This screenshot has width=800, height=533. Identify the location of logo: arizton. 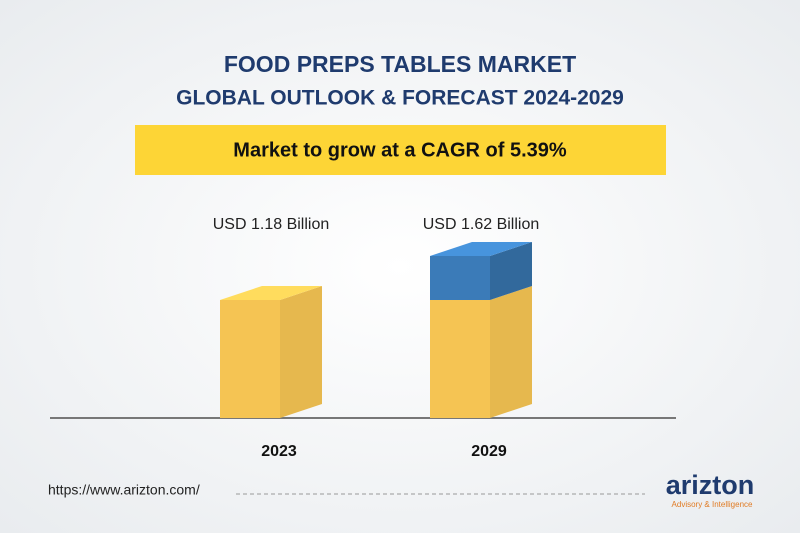
(710, 485).